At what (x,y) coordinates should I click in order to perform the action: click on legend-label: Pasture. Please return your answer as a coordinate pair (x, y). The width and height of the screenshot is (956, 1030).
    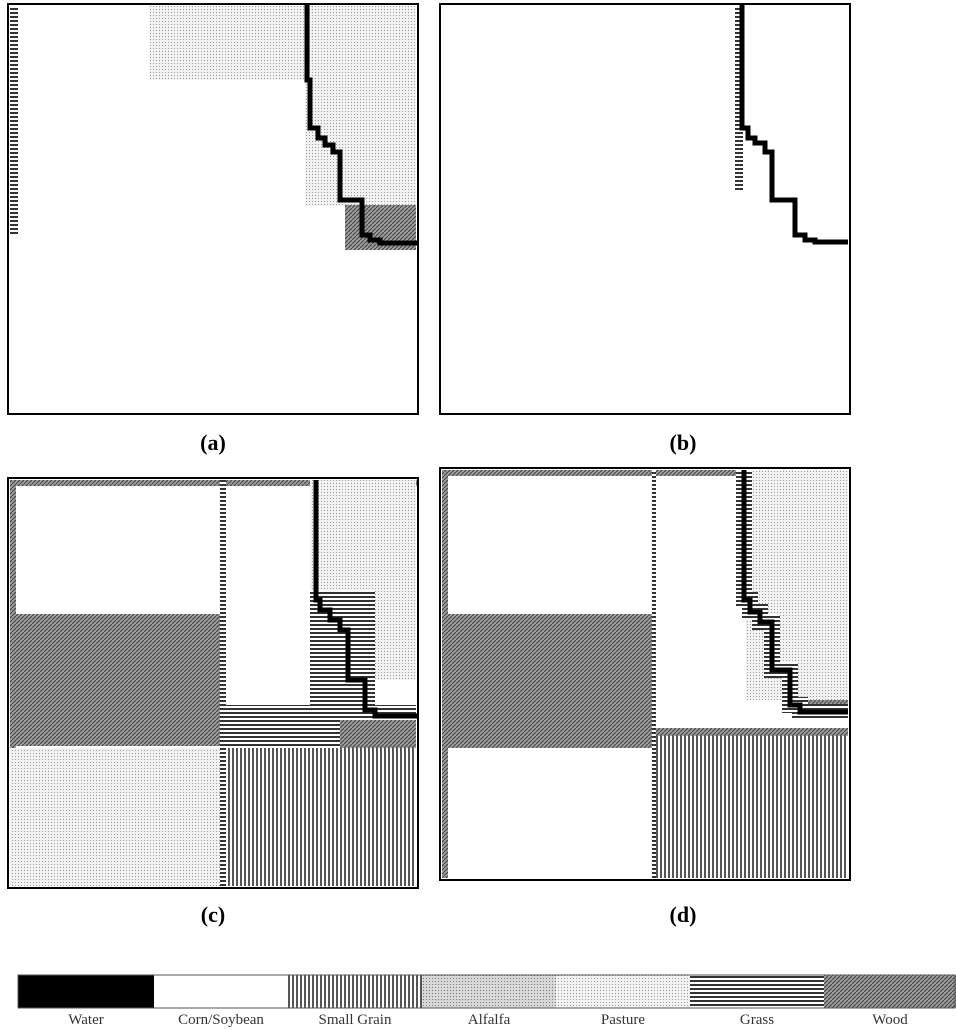
    Looking at the image, I should click on (623, 1020).